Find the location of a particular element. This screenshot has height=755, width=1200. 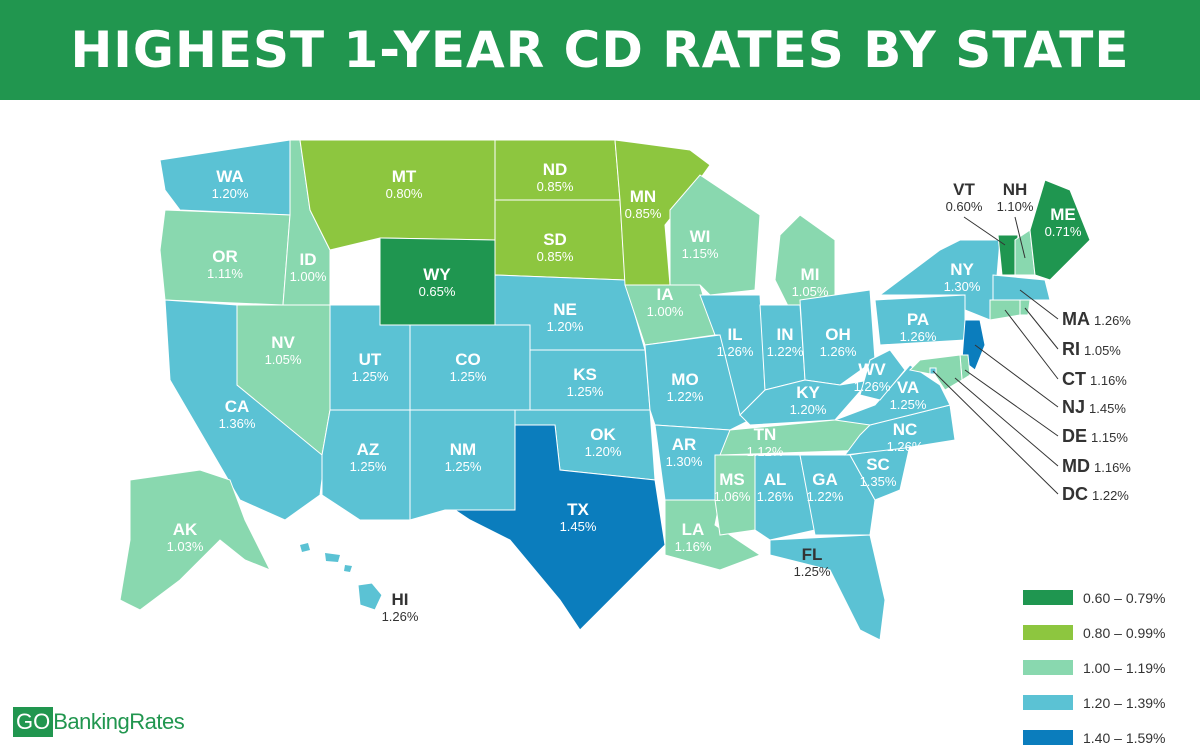

state-label-tn: TN1.12% is located at coordinates (765, 442).